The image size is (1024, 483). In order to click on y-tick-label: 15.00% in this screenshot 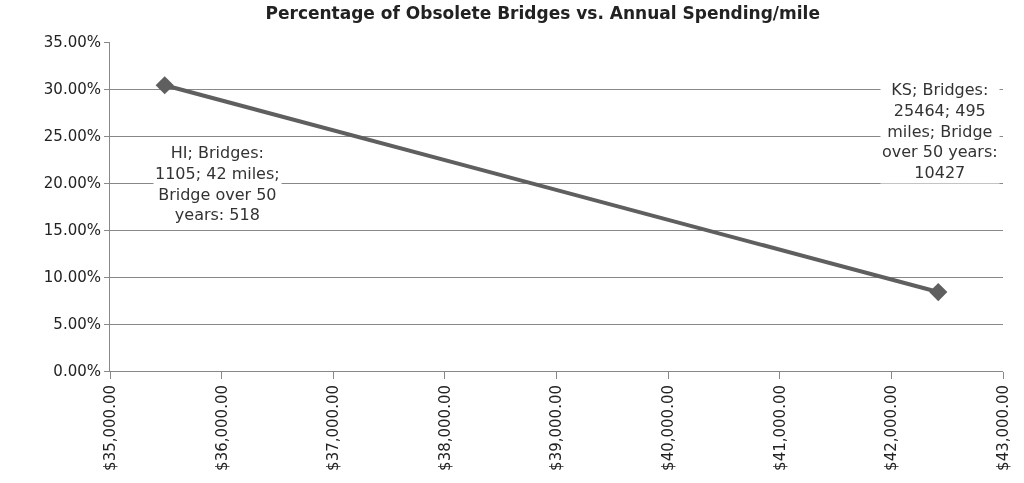, I will do `click(72, 230)`.